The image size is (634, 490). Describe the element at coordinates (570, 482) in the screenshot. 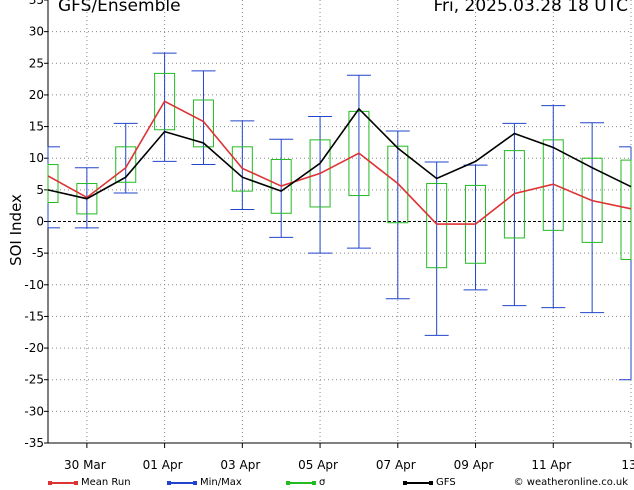

I see `credit: © weatheronline.co.uk` at that location.